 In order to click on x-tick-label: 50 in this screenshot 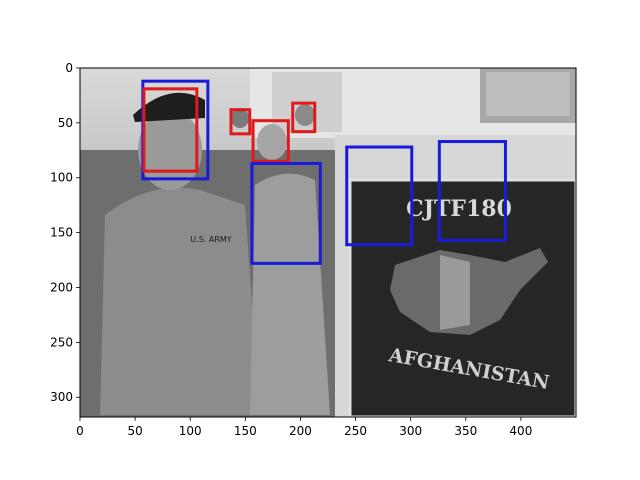, I will do `click(134, 431)`.